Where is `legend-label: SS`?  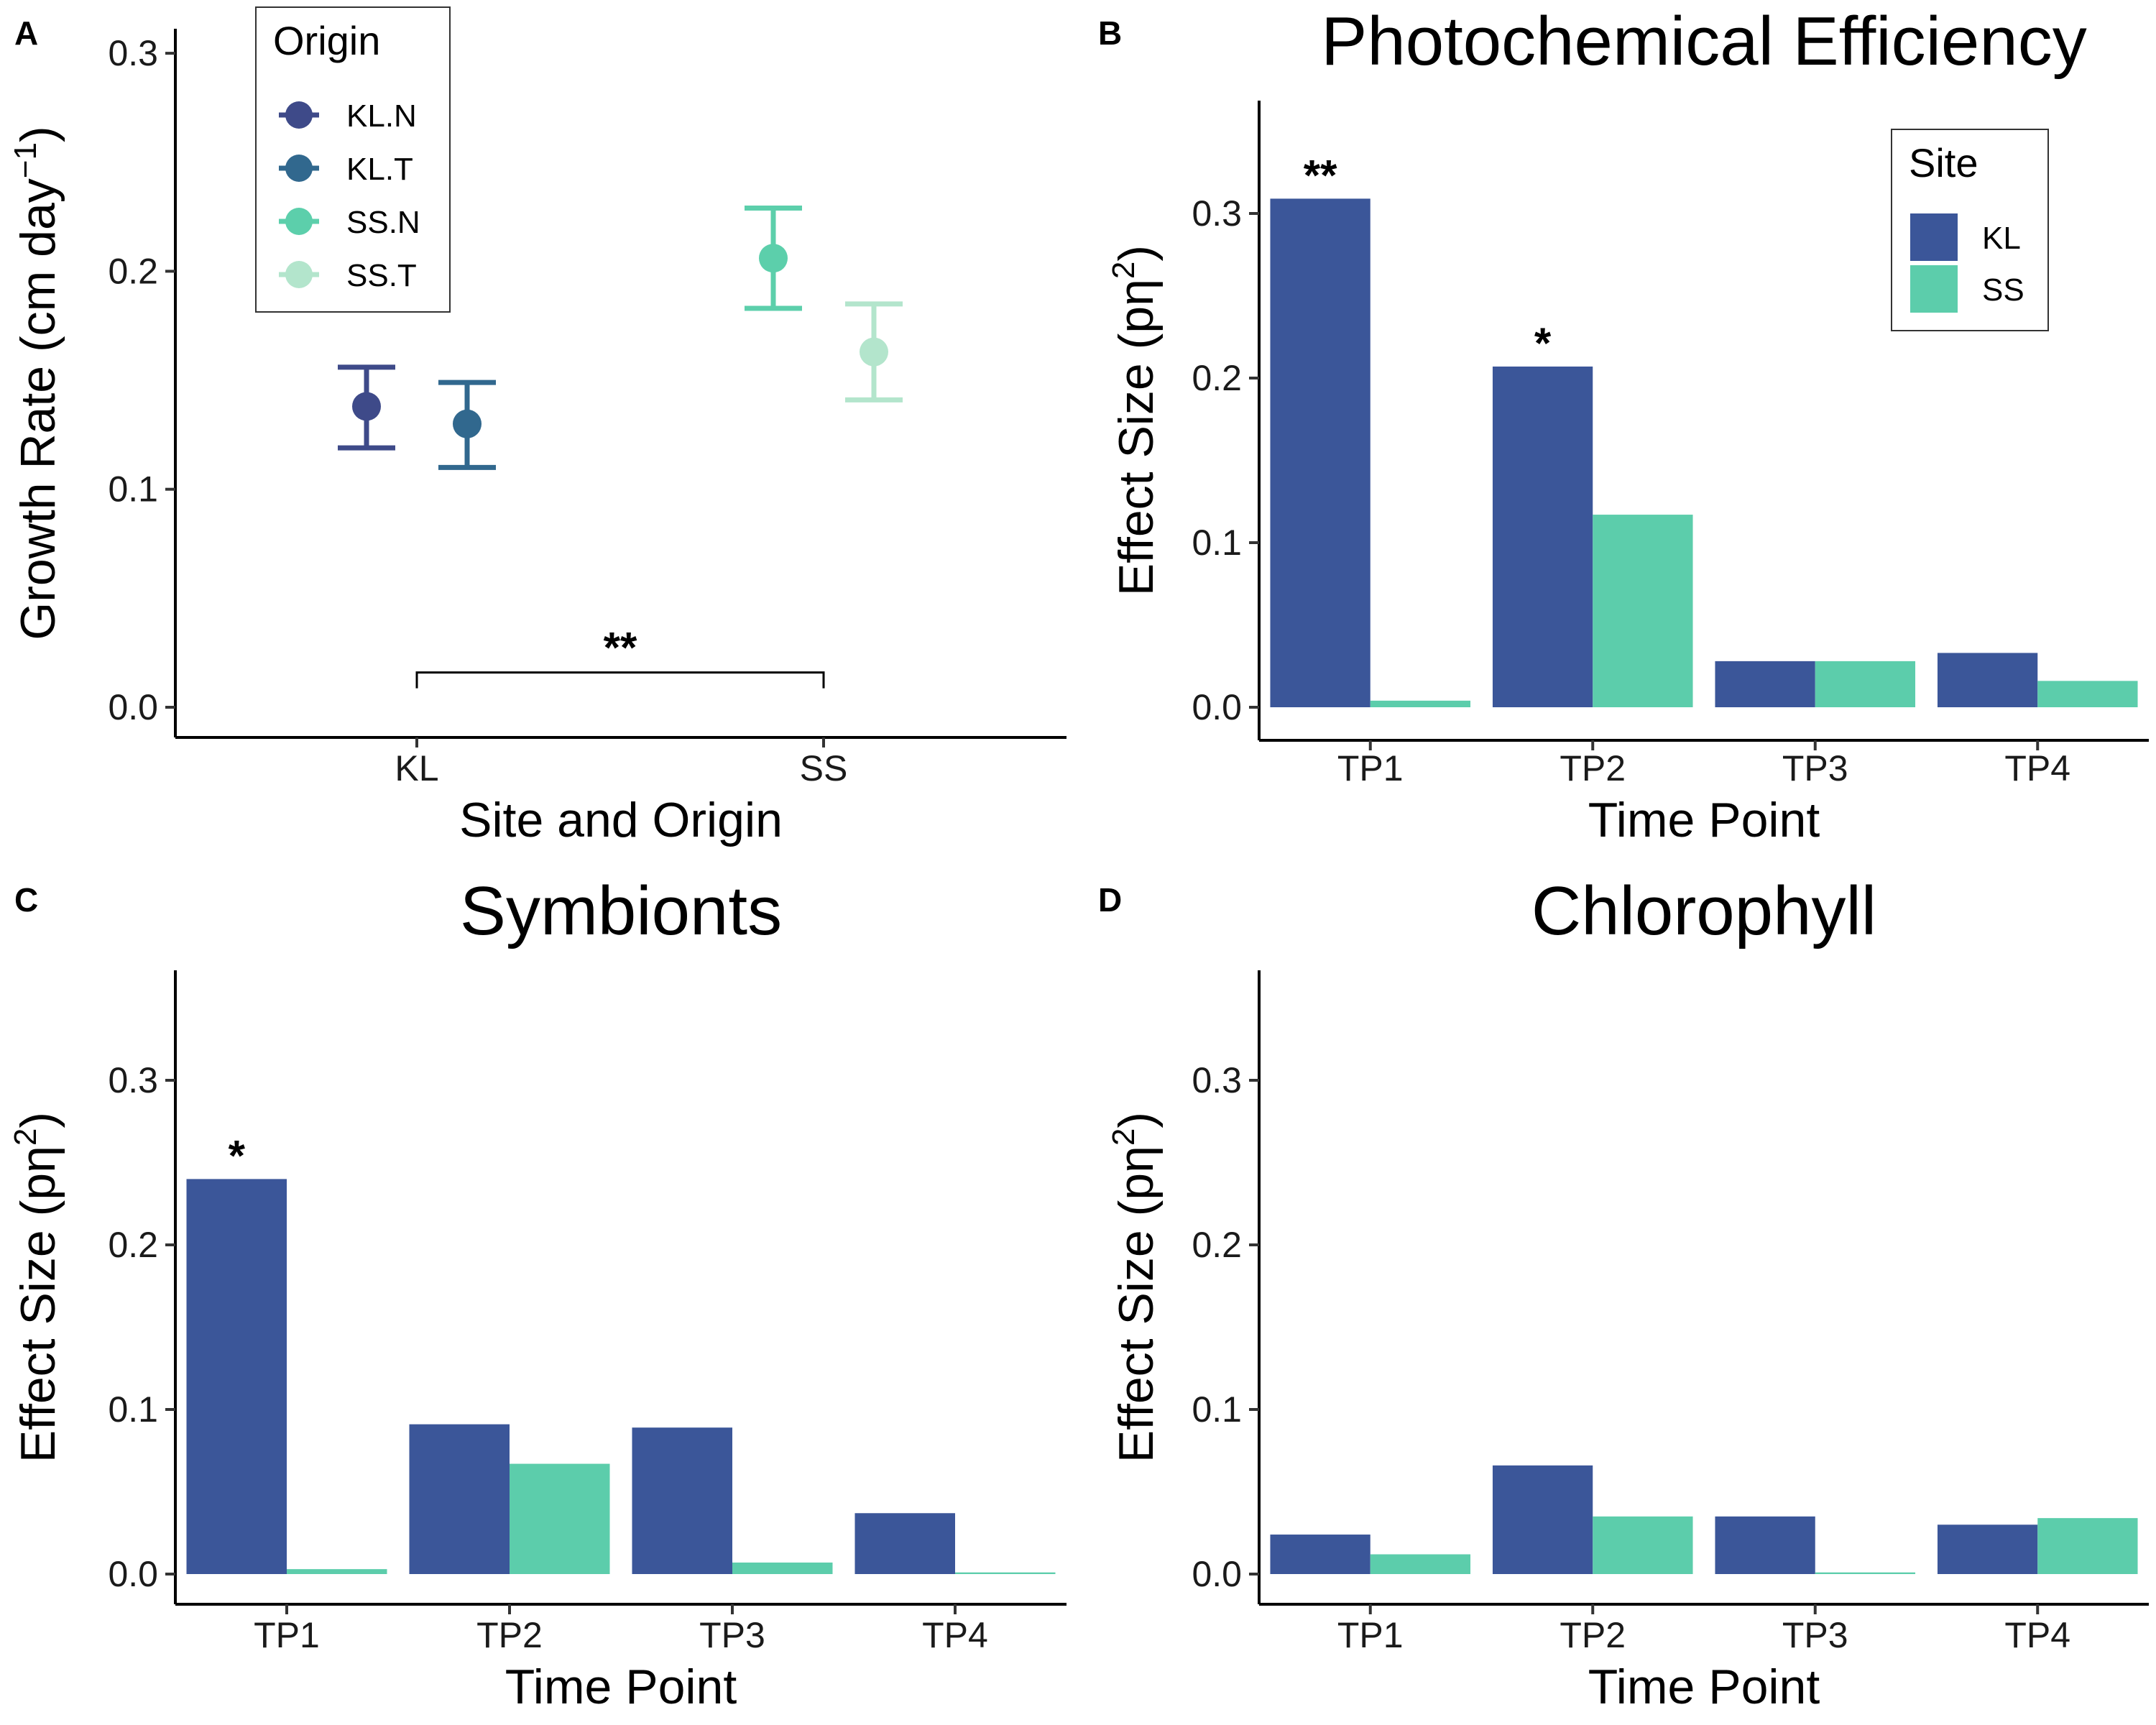
legend-label: SS is located at coordinates (2003, 290).